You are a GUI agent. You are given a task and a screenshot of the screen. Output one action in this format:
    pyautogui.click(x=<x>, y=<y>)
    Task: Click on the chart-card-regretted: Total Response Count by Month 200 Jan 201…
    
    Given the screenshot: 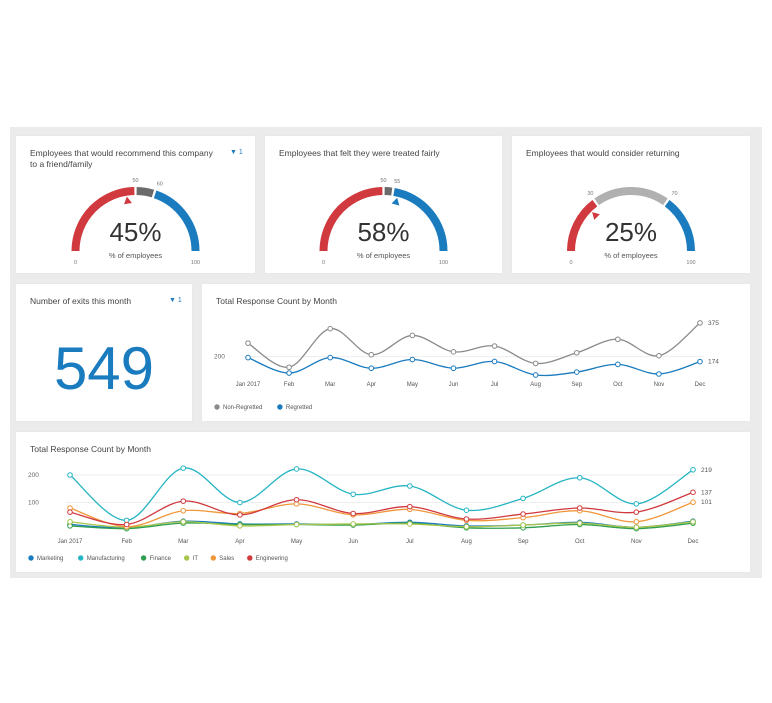 What is the action you would take?
    pyautogui.click(x=476, y=352)
    